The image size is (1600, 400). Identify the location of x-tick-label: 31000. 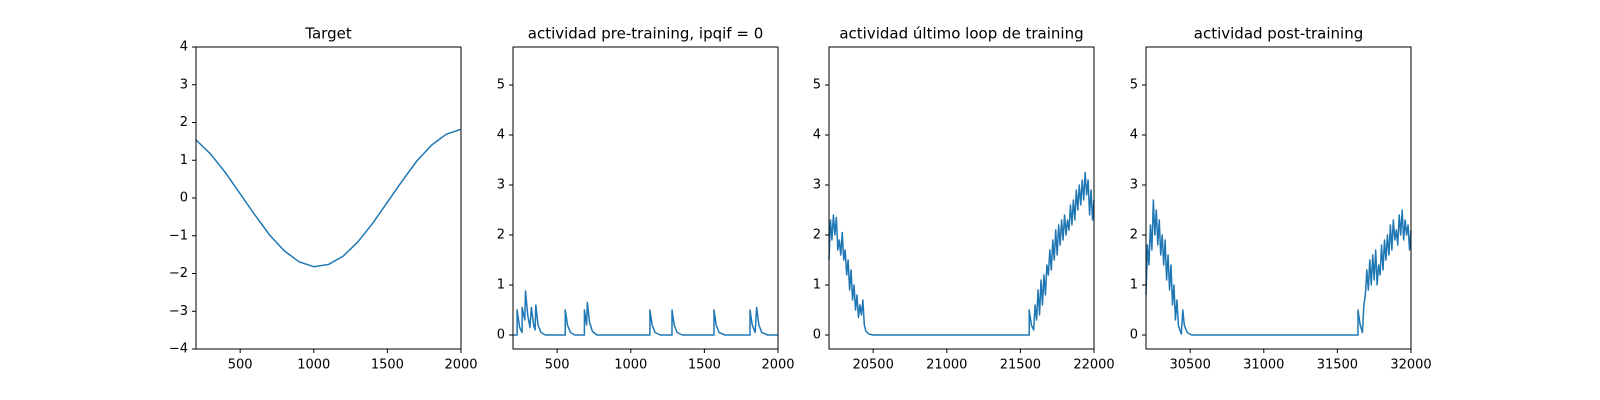
(1263, 365).